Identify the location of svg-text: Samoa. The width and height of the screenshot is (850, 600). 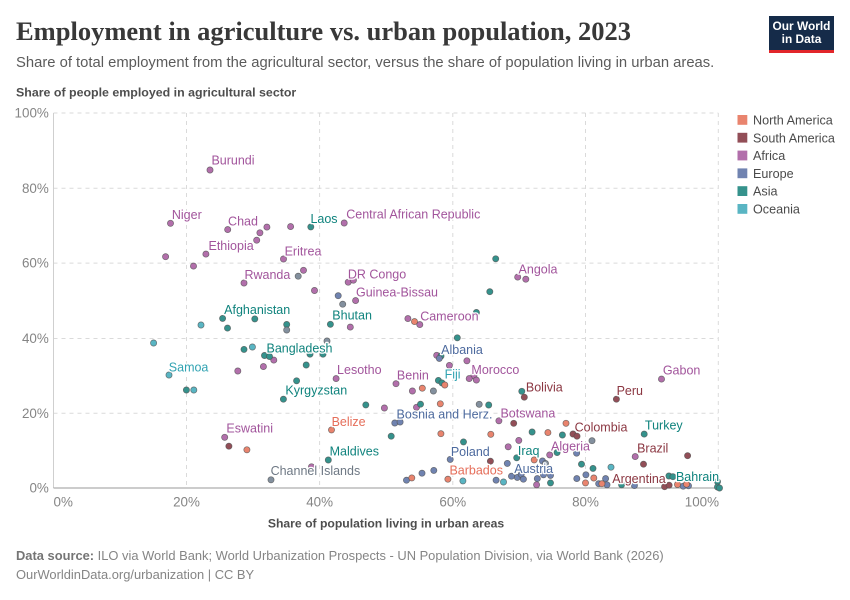
(189, 367).